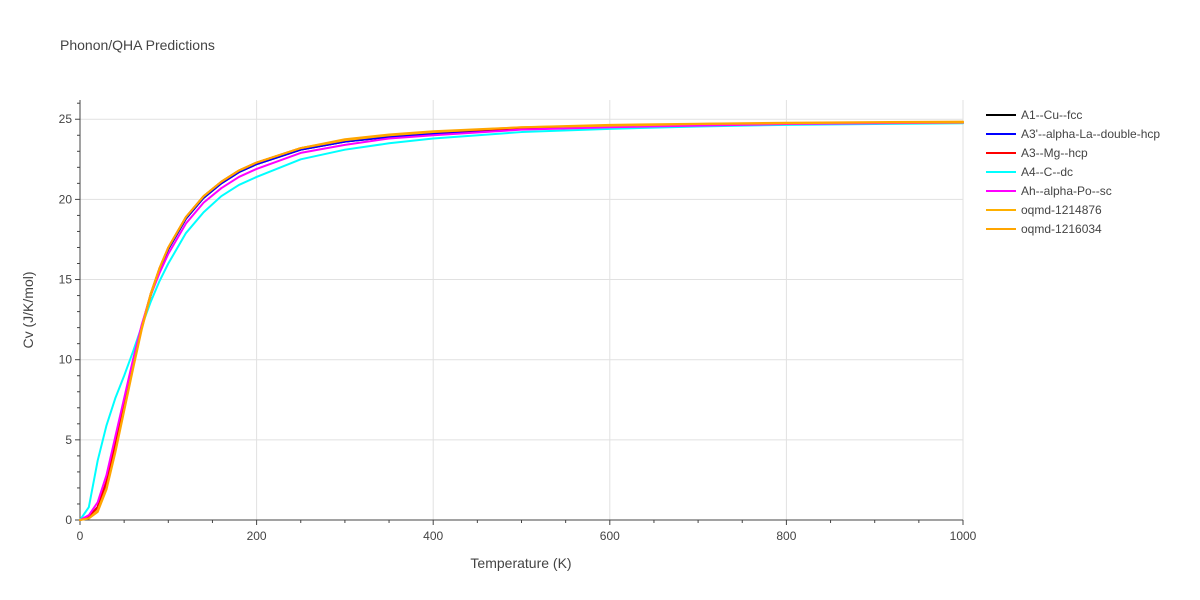  Describe the element at coordinates (28, 310) in the screenshot. I see `y-axis-title: Cv (J/K/mol)` at that location.